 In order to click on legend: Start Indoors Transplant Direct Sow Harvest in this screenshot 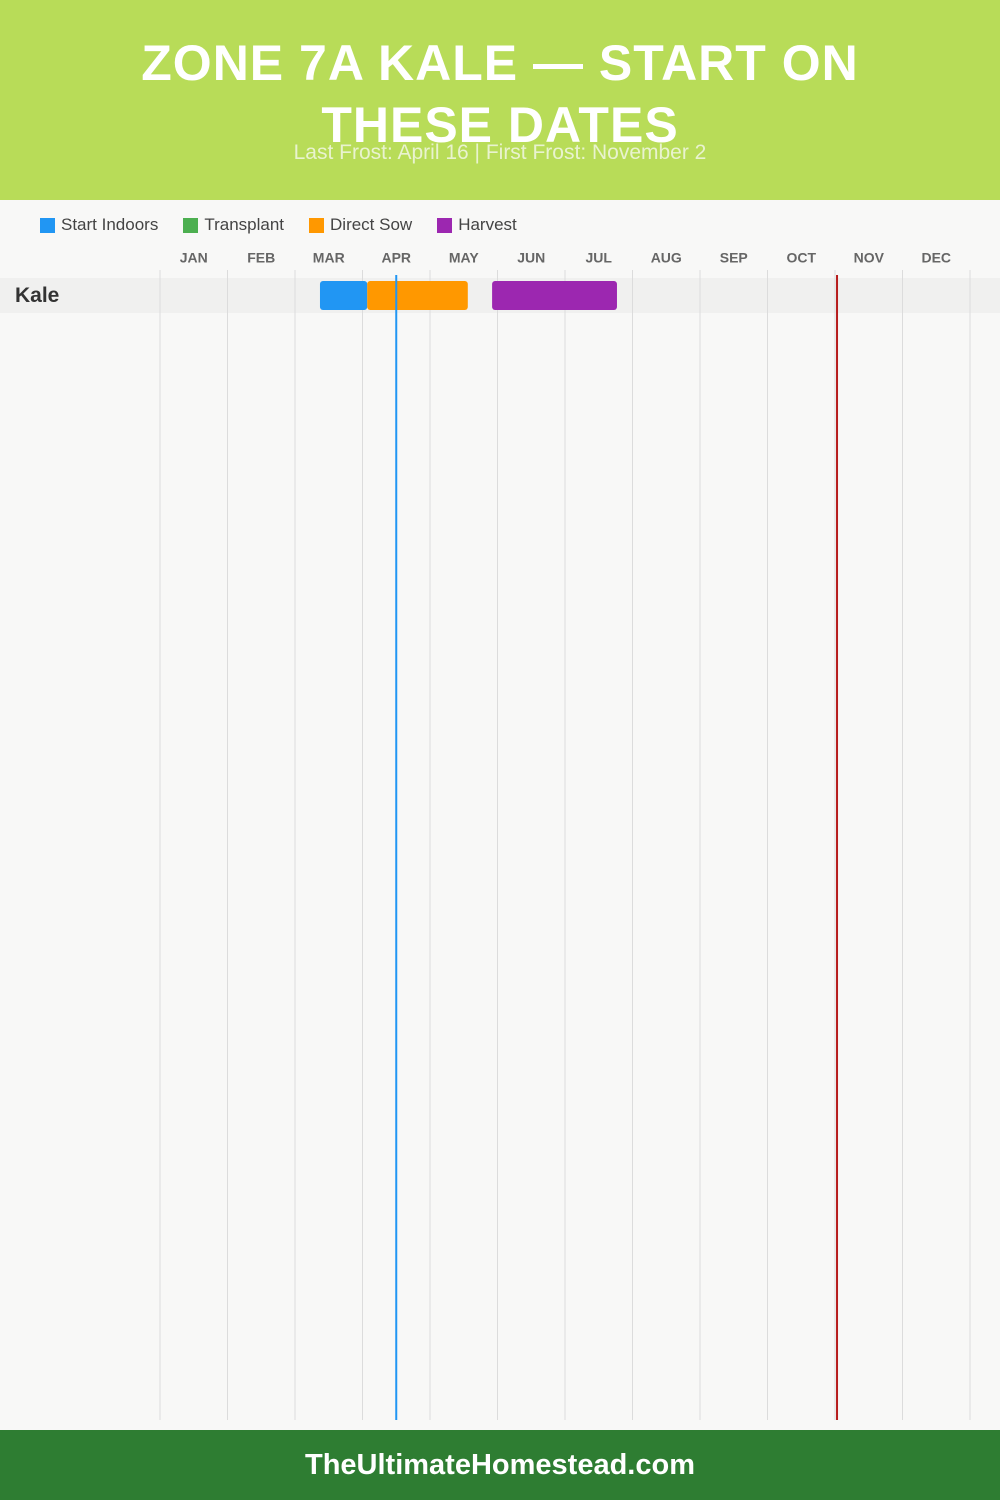, I will do `click(278, 225)`.